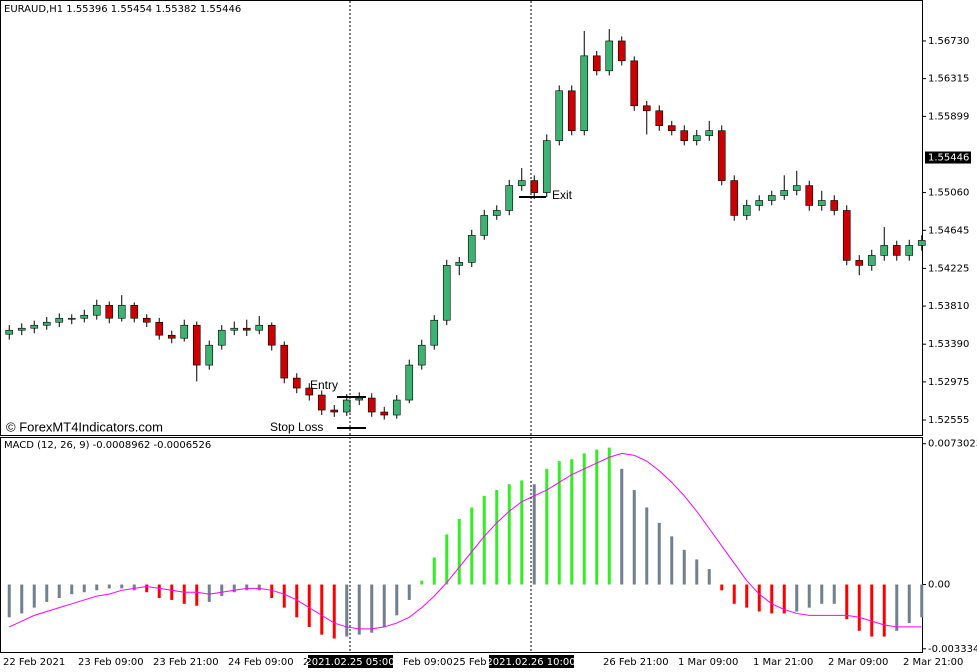 This screenshot has width=977, height=672. Describe the element at coordinates (948, 116) in the screenshot. I see `y-tick-label: 1.55899` at that location.